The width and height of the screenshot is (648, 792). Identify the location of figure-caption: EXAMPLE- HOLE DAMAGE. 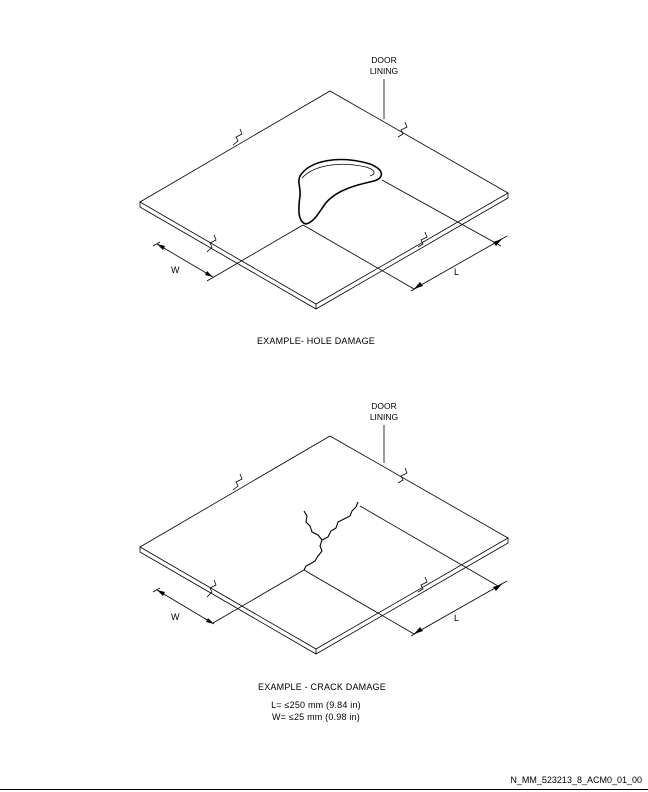
(316, 341).